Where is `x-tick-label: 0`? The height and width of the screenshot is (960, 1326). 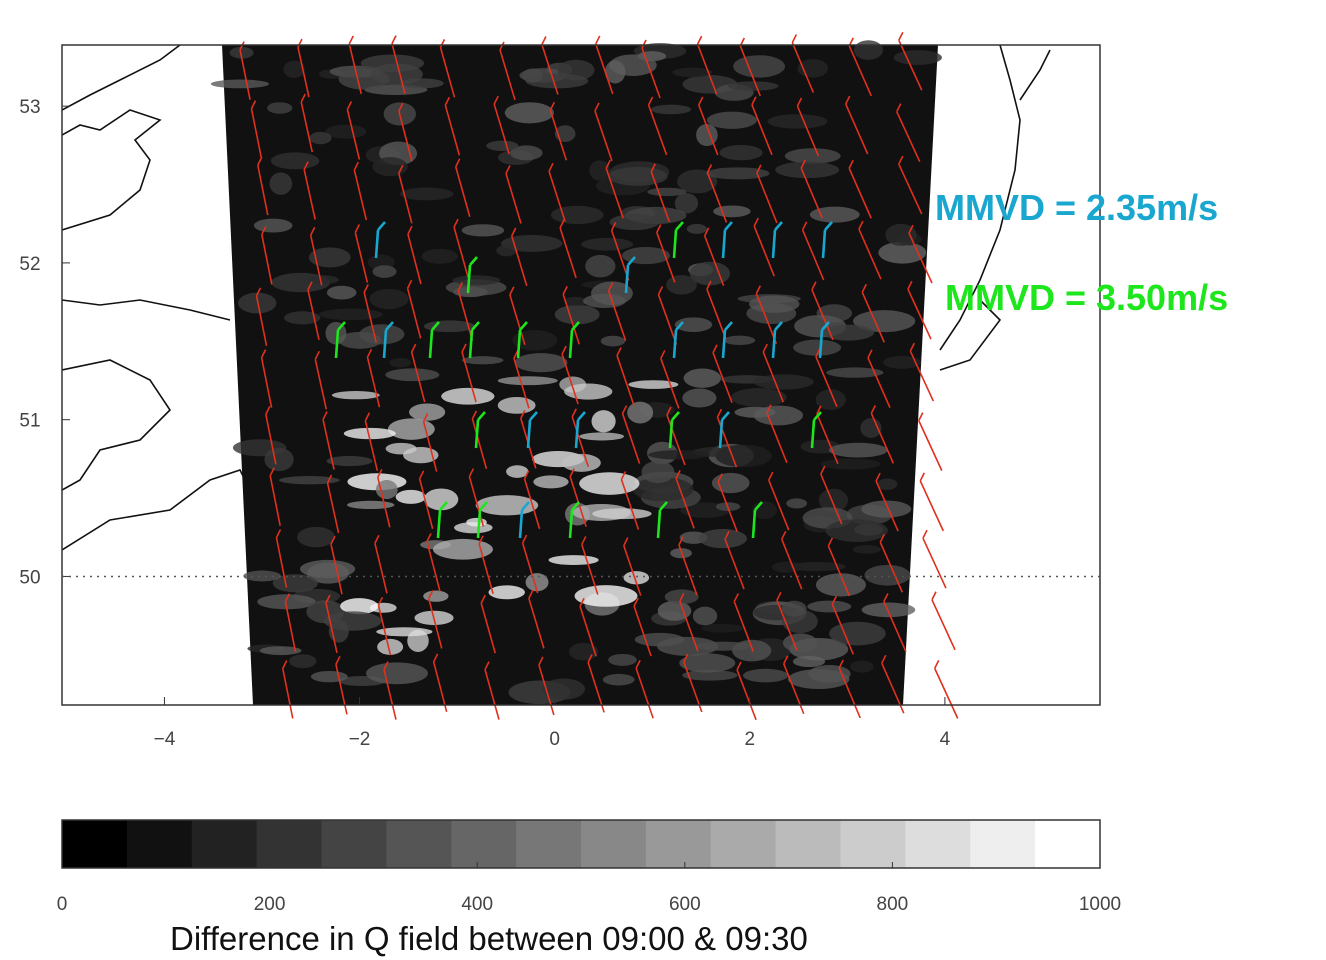 x-tick-label: 0 is located at coordinates (554, 739).